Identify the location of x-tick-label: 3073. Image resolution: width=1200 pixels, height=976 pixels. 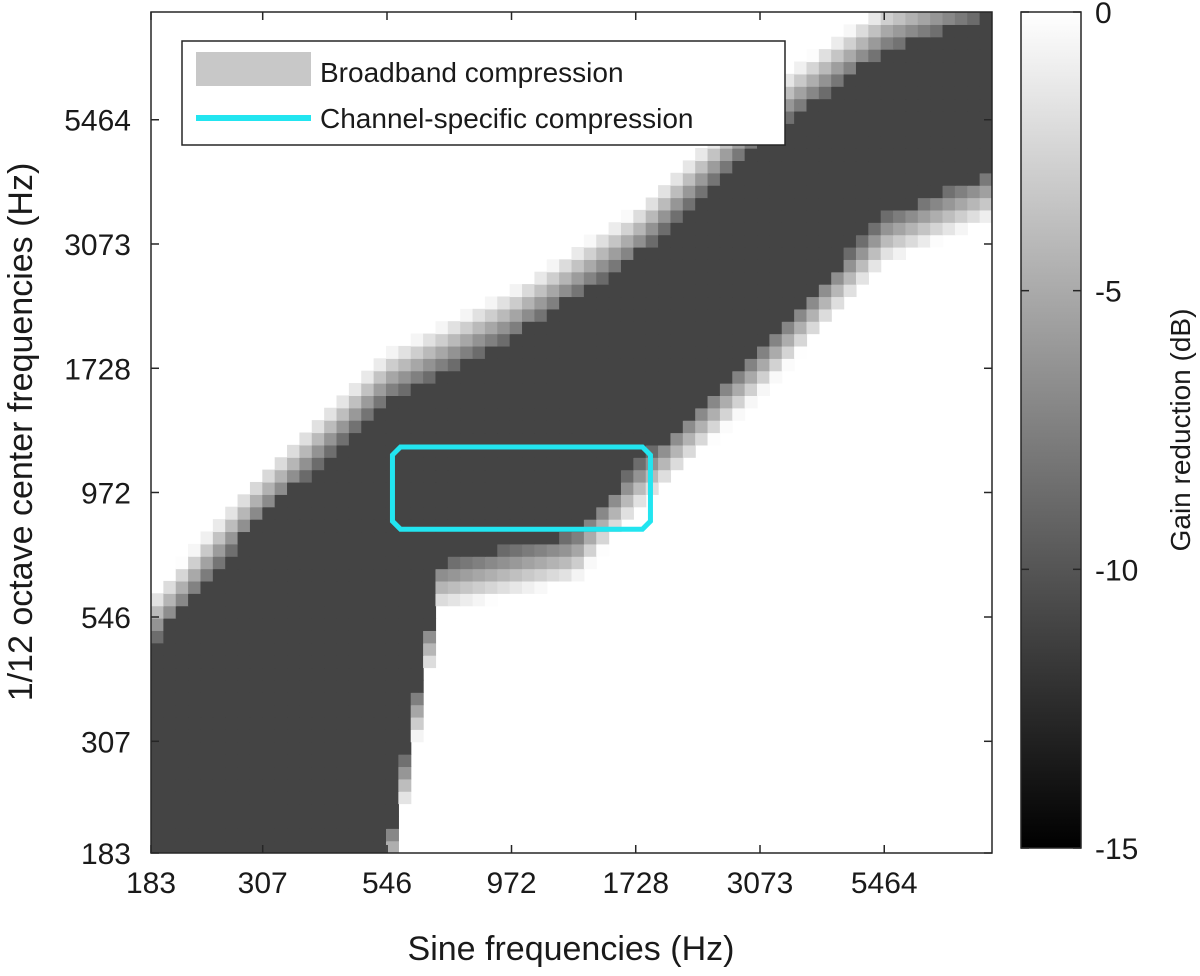
(760, 883).